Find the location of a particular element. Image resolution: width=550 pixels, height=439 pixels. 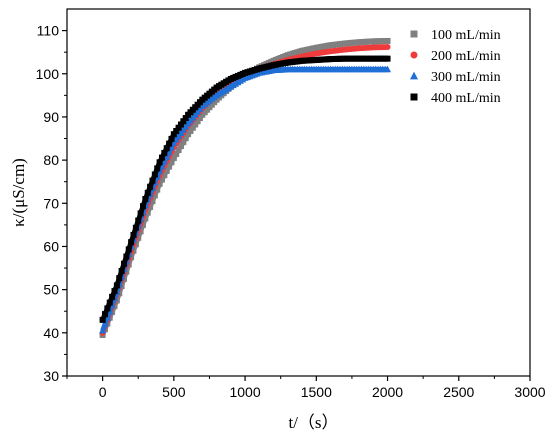

x-tick-label: 2000 is located at coordinates (387, 392).